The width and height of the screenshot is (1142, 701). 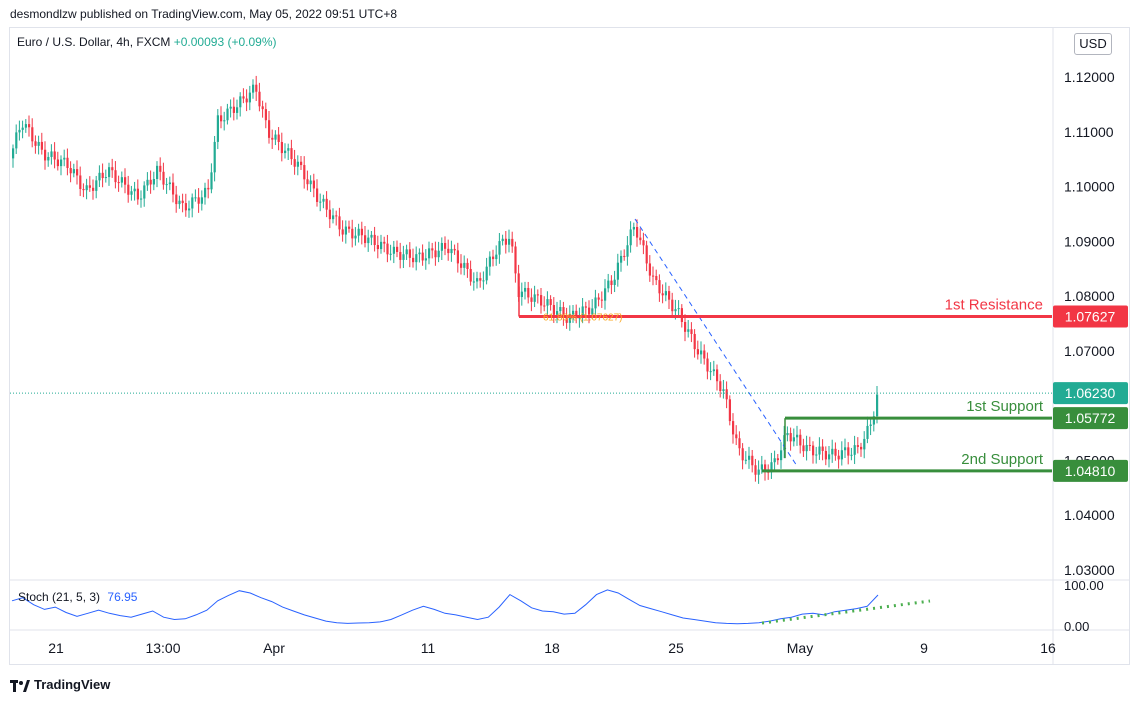 I want to click on current-price-tag, so click(x=1090, y=393).